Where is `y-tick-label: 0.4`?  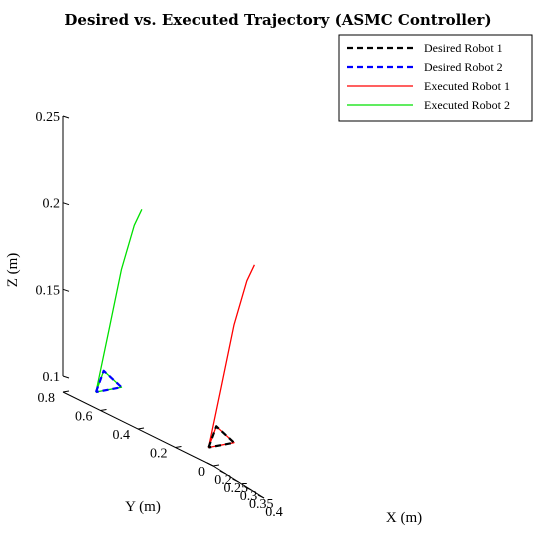
y-tick-label: 0.4 is located at coordinates (122, 435).